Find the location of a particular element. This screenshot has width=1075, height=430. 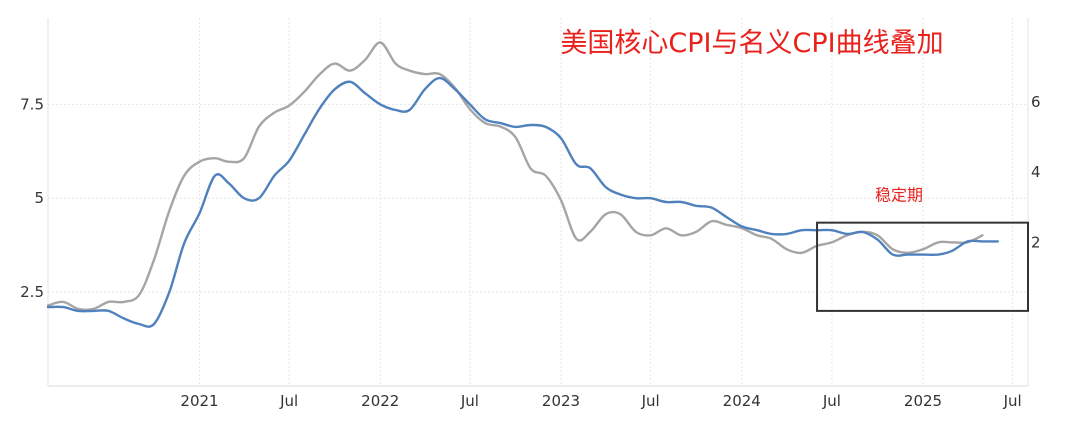

x-tick-label: 2022 is located at coordinates (380, 401).